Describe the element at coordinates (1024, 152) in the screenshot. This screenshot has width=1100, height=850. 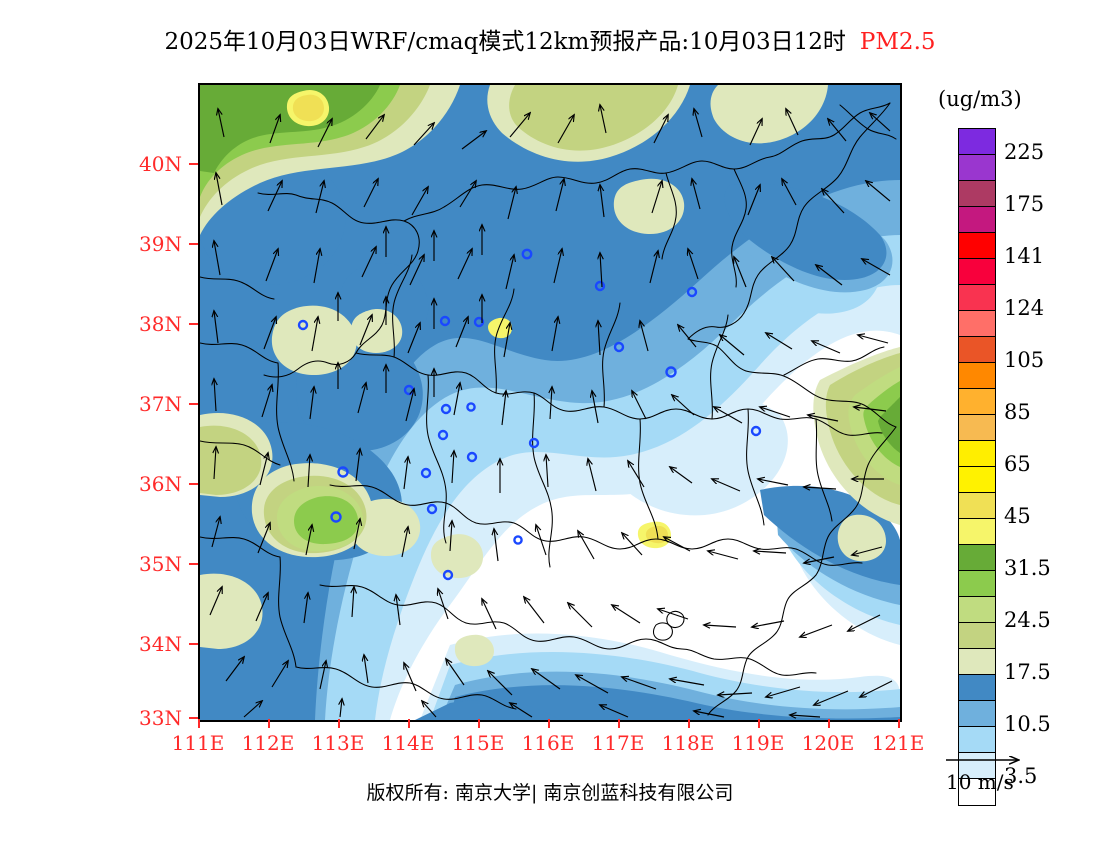
I see `colorbar-tick-225: 225` at that location.